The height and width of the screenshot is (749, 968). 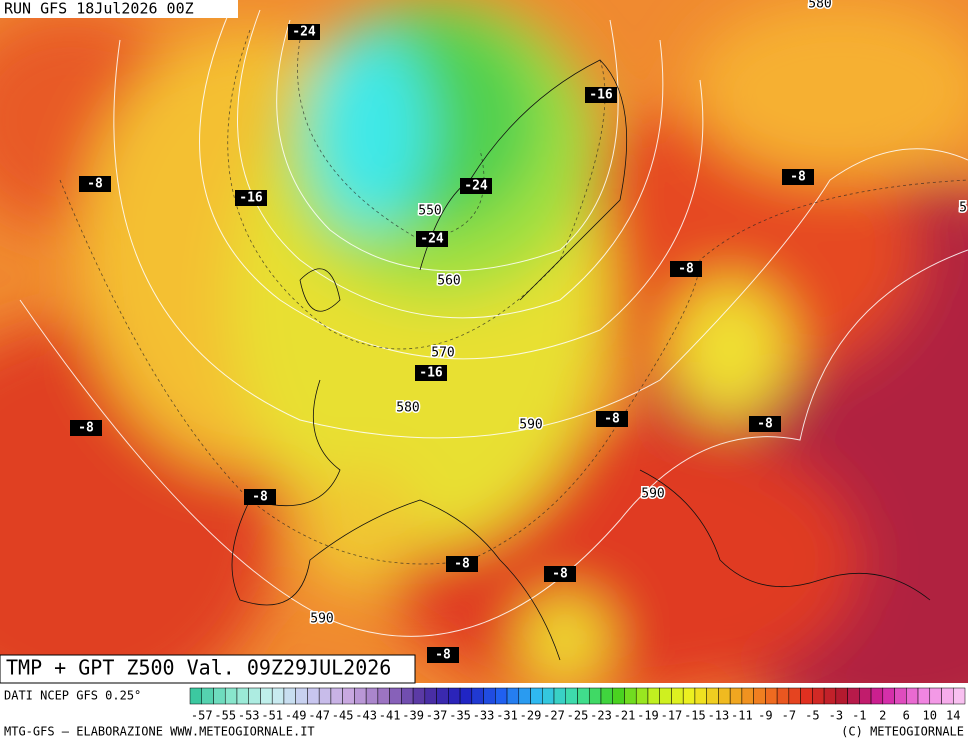 What do you see at coordinates (429, 211) in the screenshot?
I see `height-label: 550` at bounding box center [429, 211].